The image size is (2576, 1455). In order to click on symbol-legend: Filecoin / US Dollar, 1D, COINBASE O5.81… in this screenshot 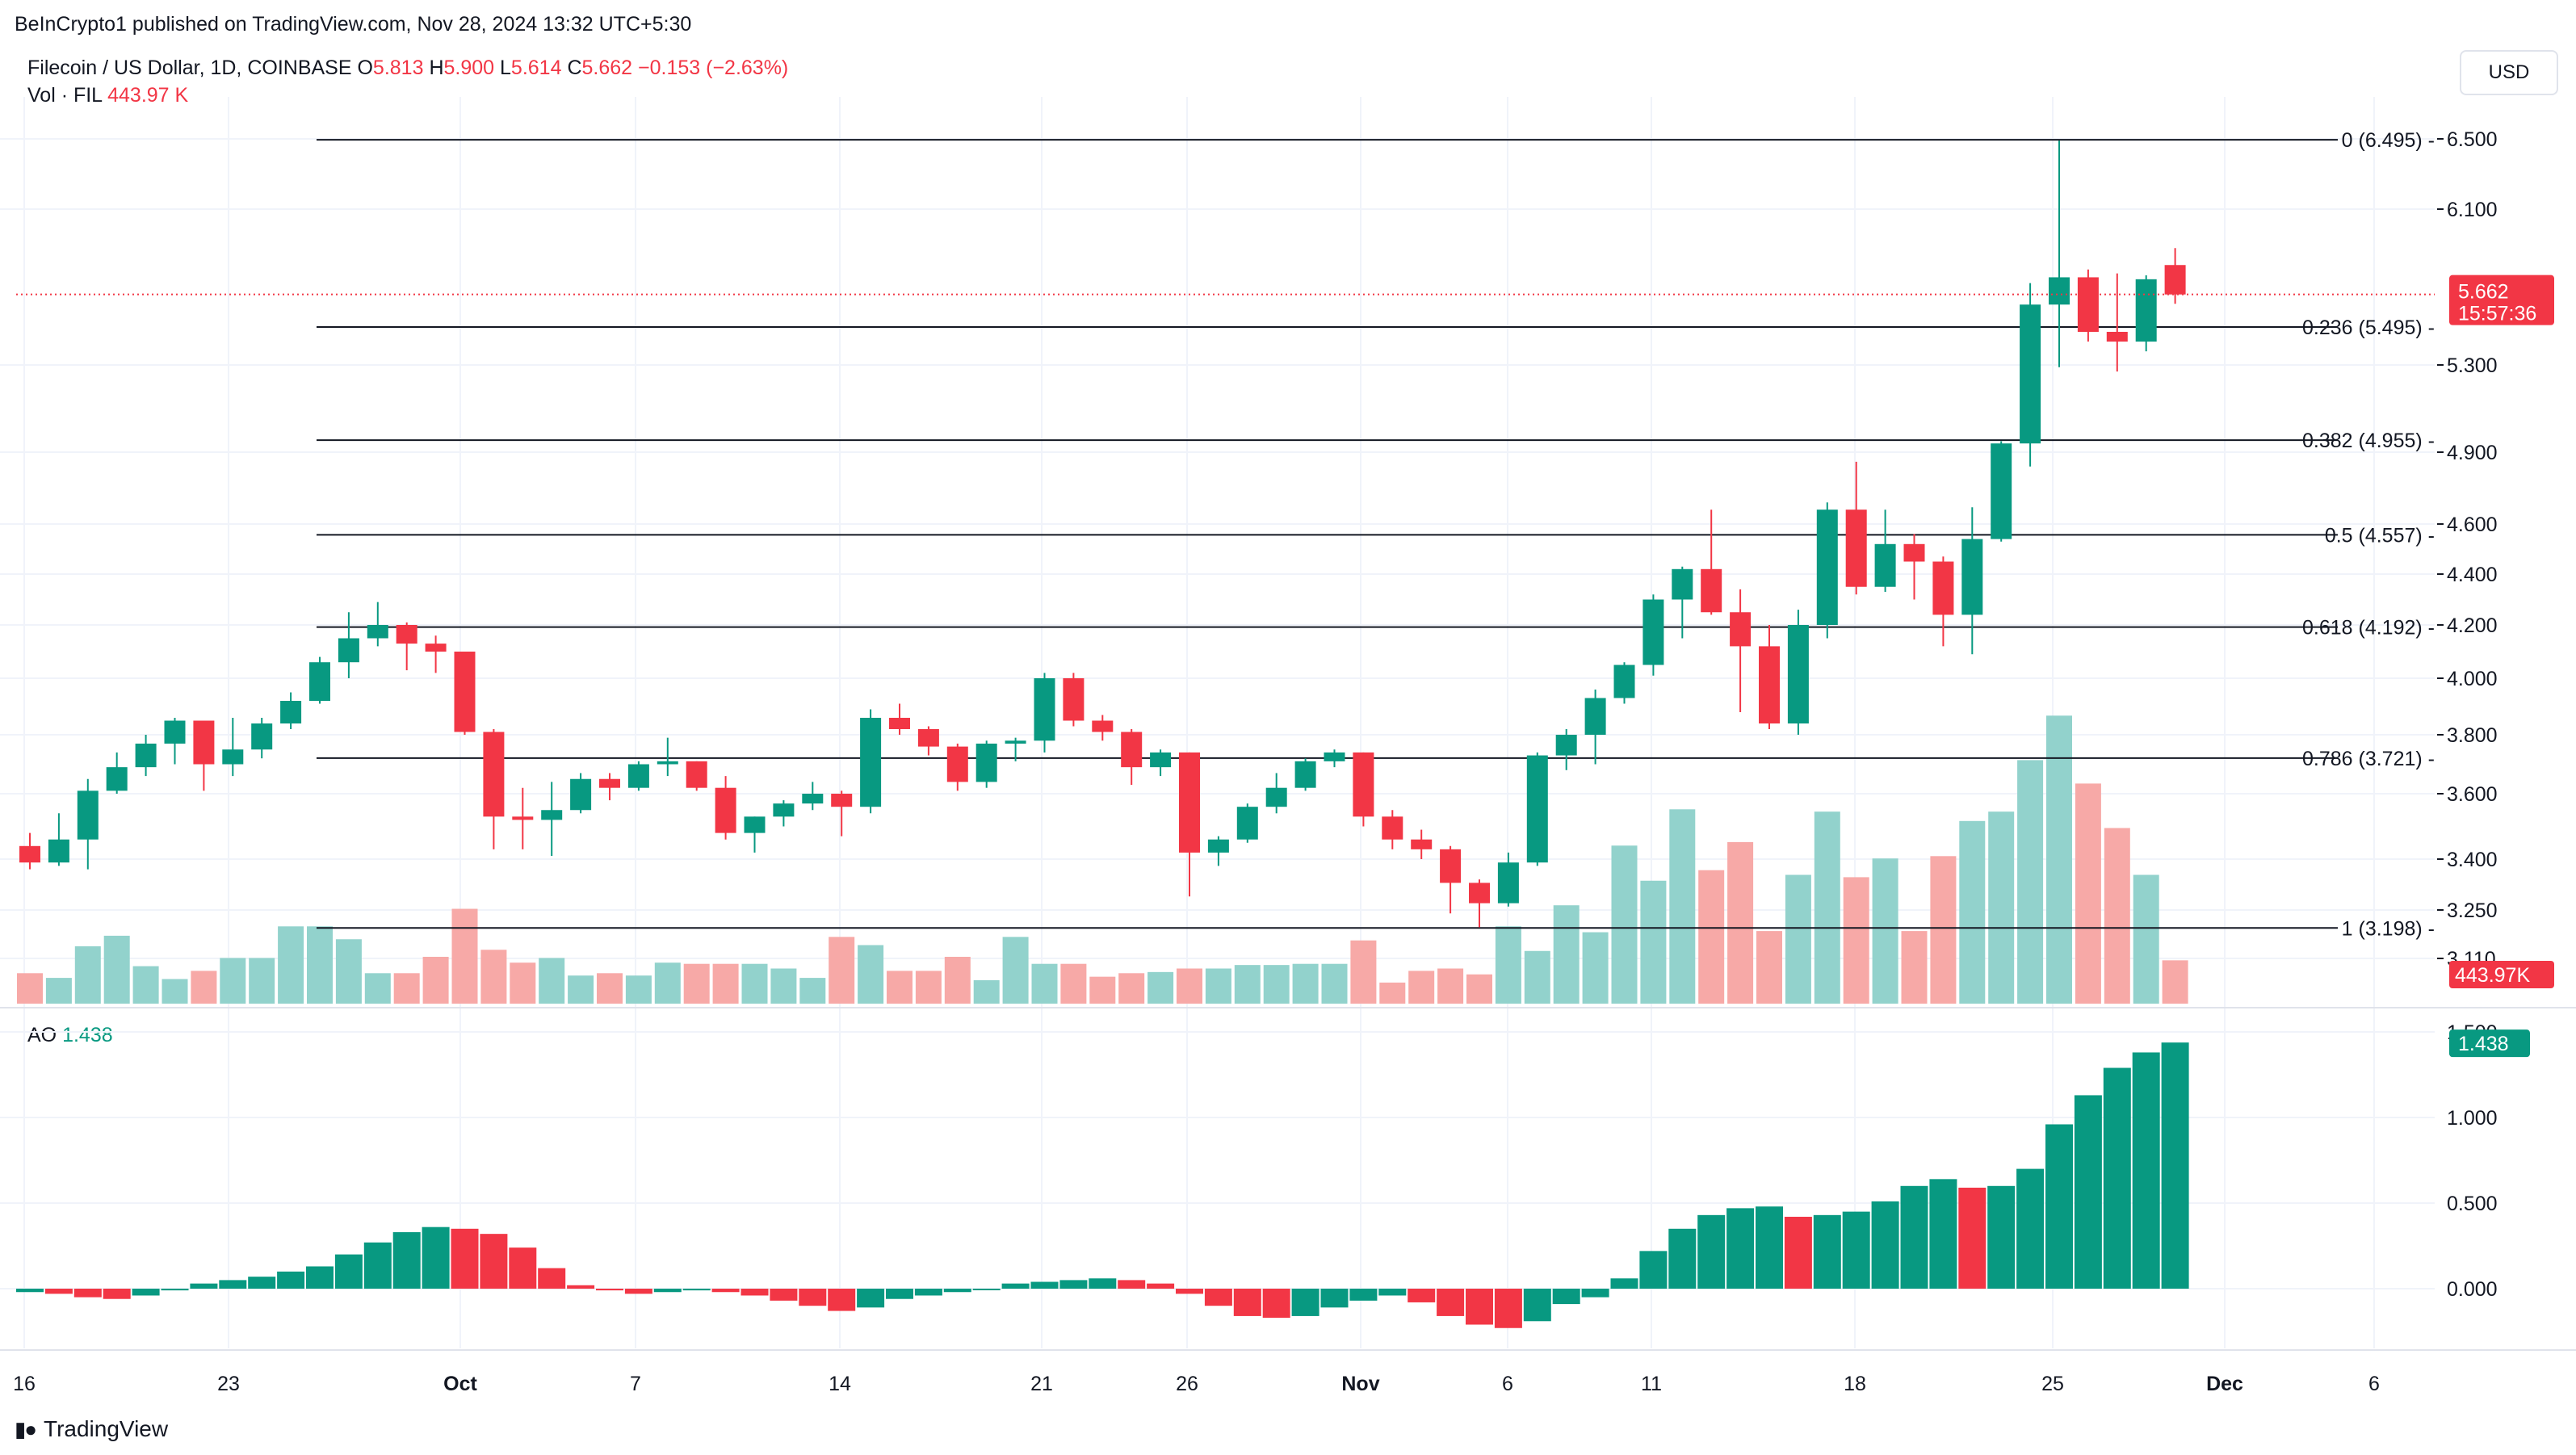, I will do `click(407, 68)`.